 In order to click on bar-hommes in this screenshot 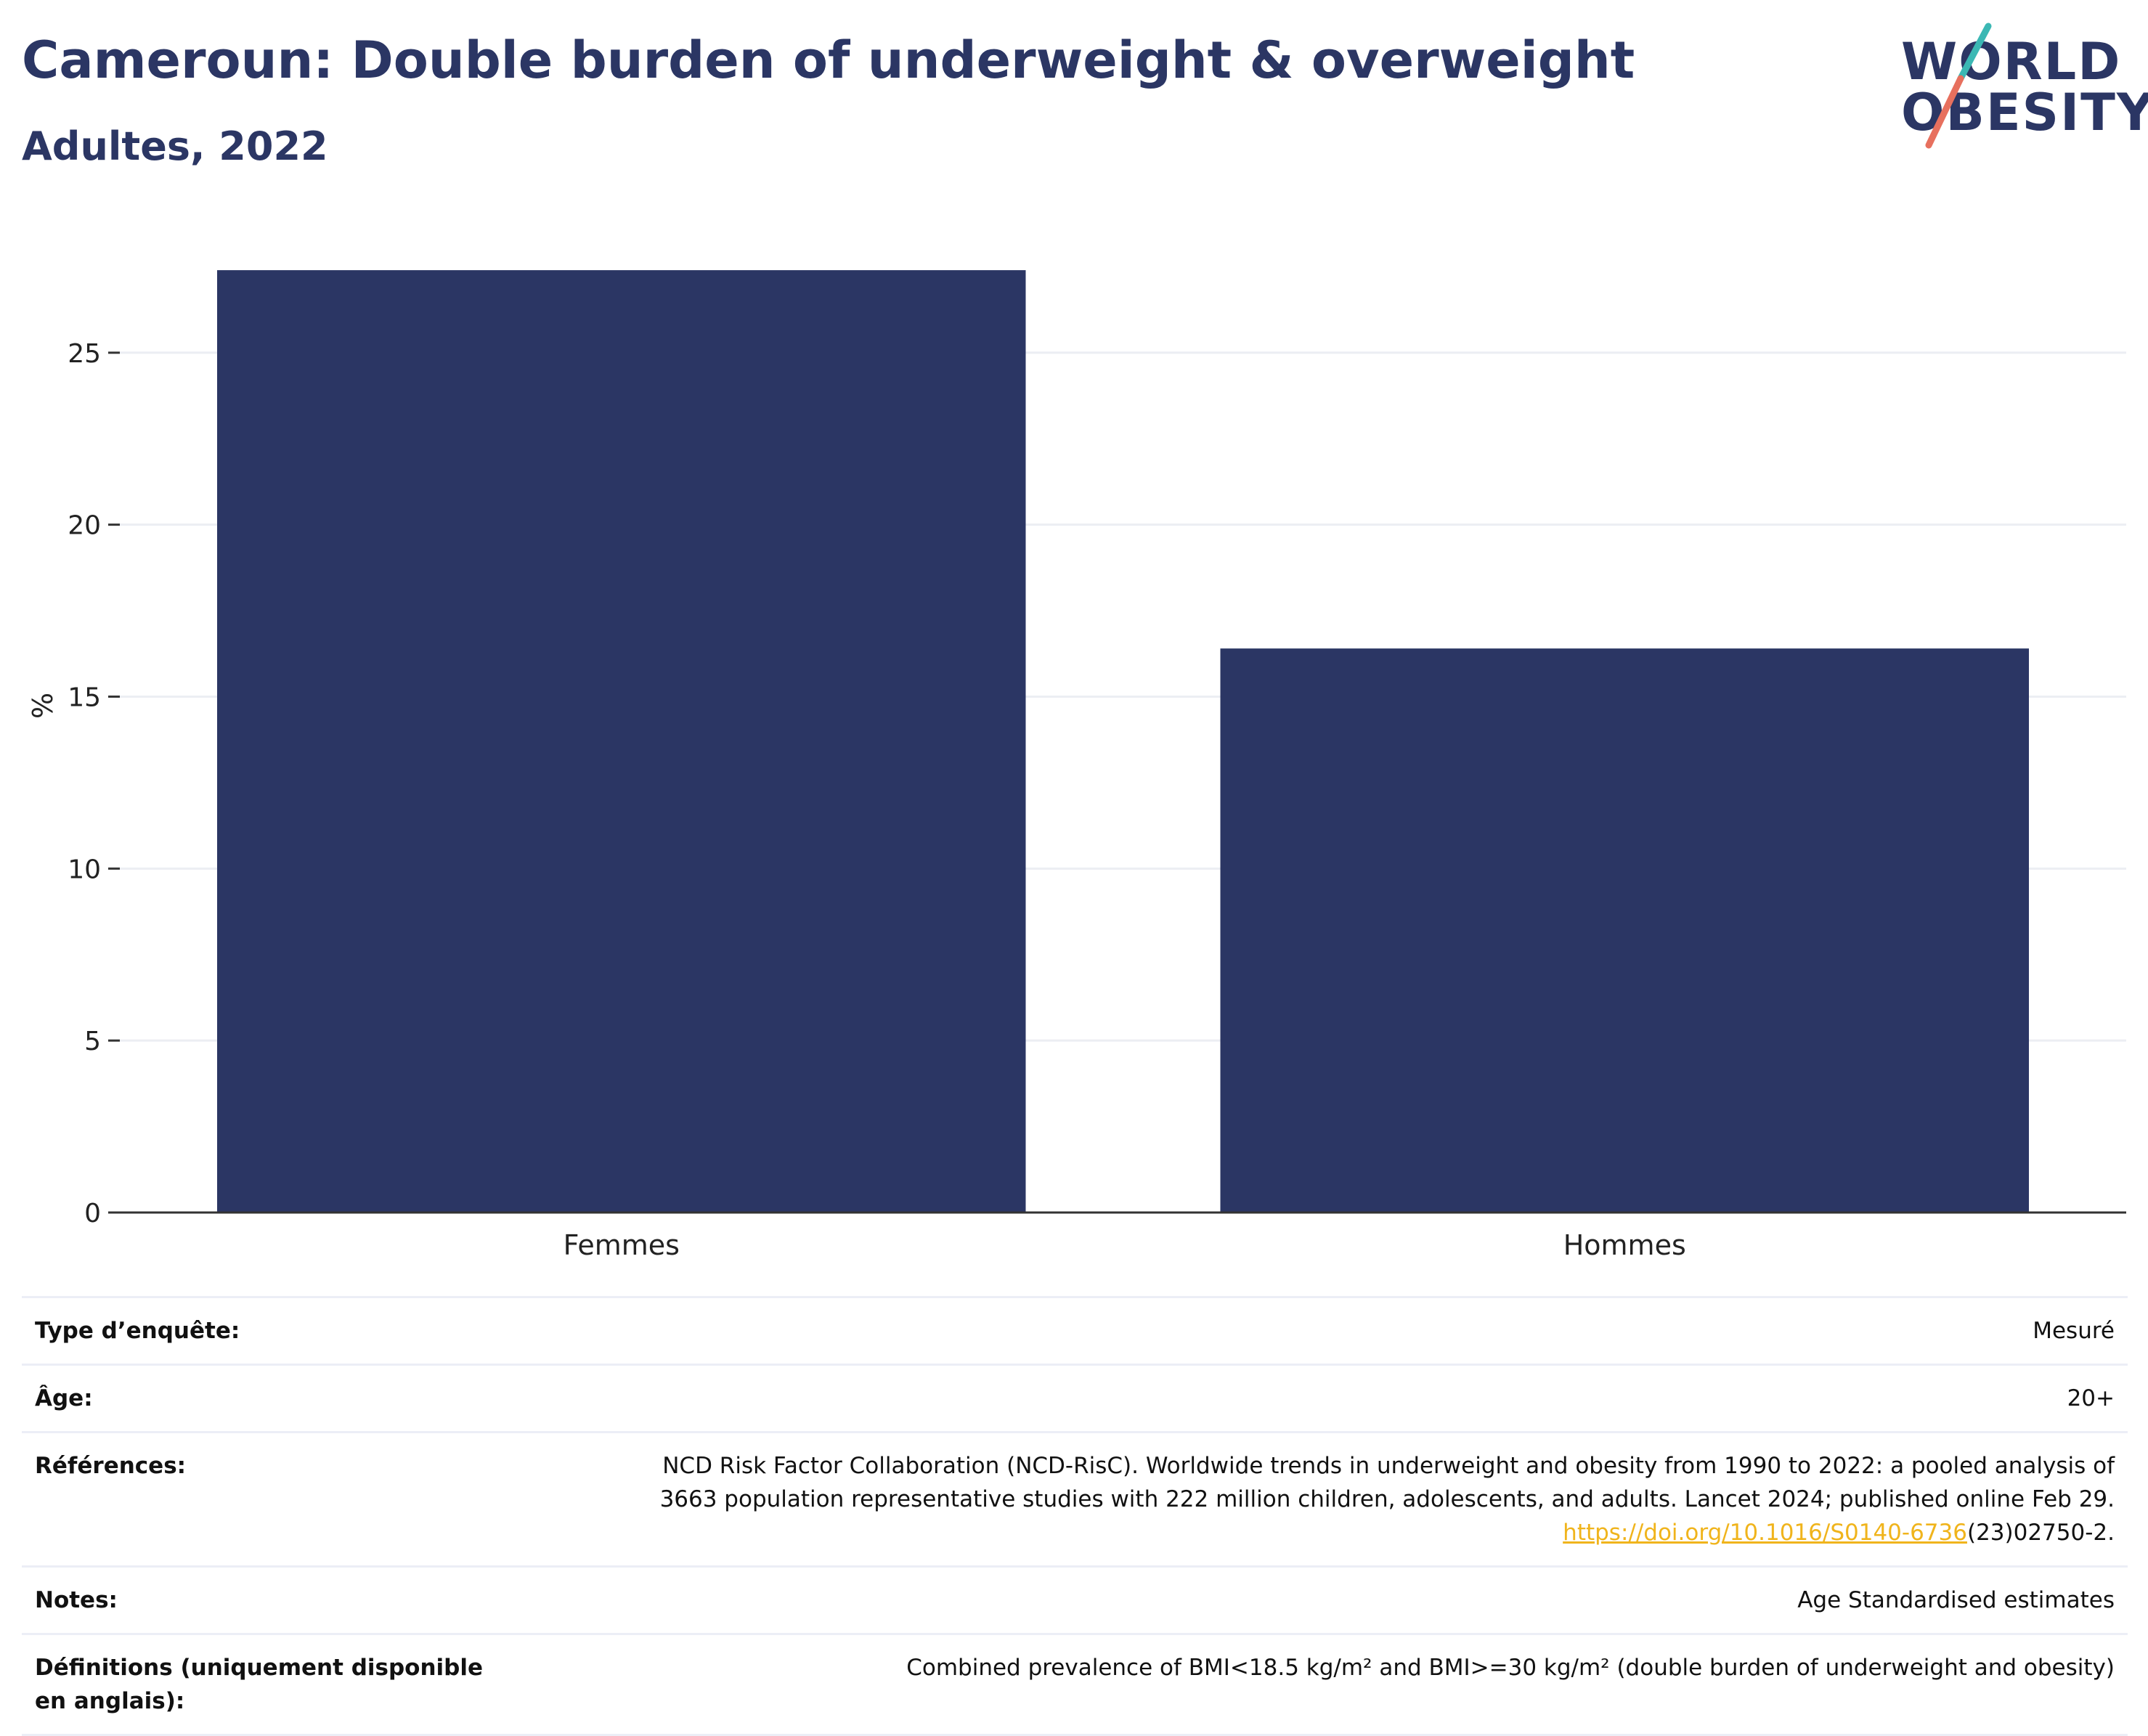, I will do `click(1624, 931)`.